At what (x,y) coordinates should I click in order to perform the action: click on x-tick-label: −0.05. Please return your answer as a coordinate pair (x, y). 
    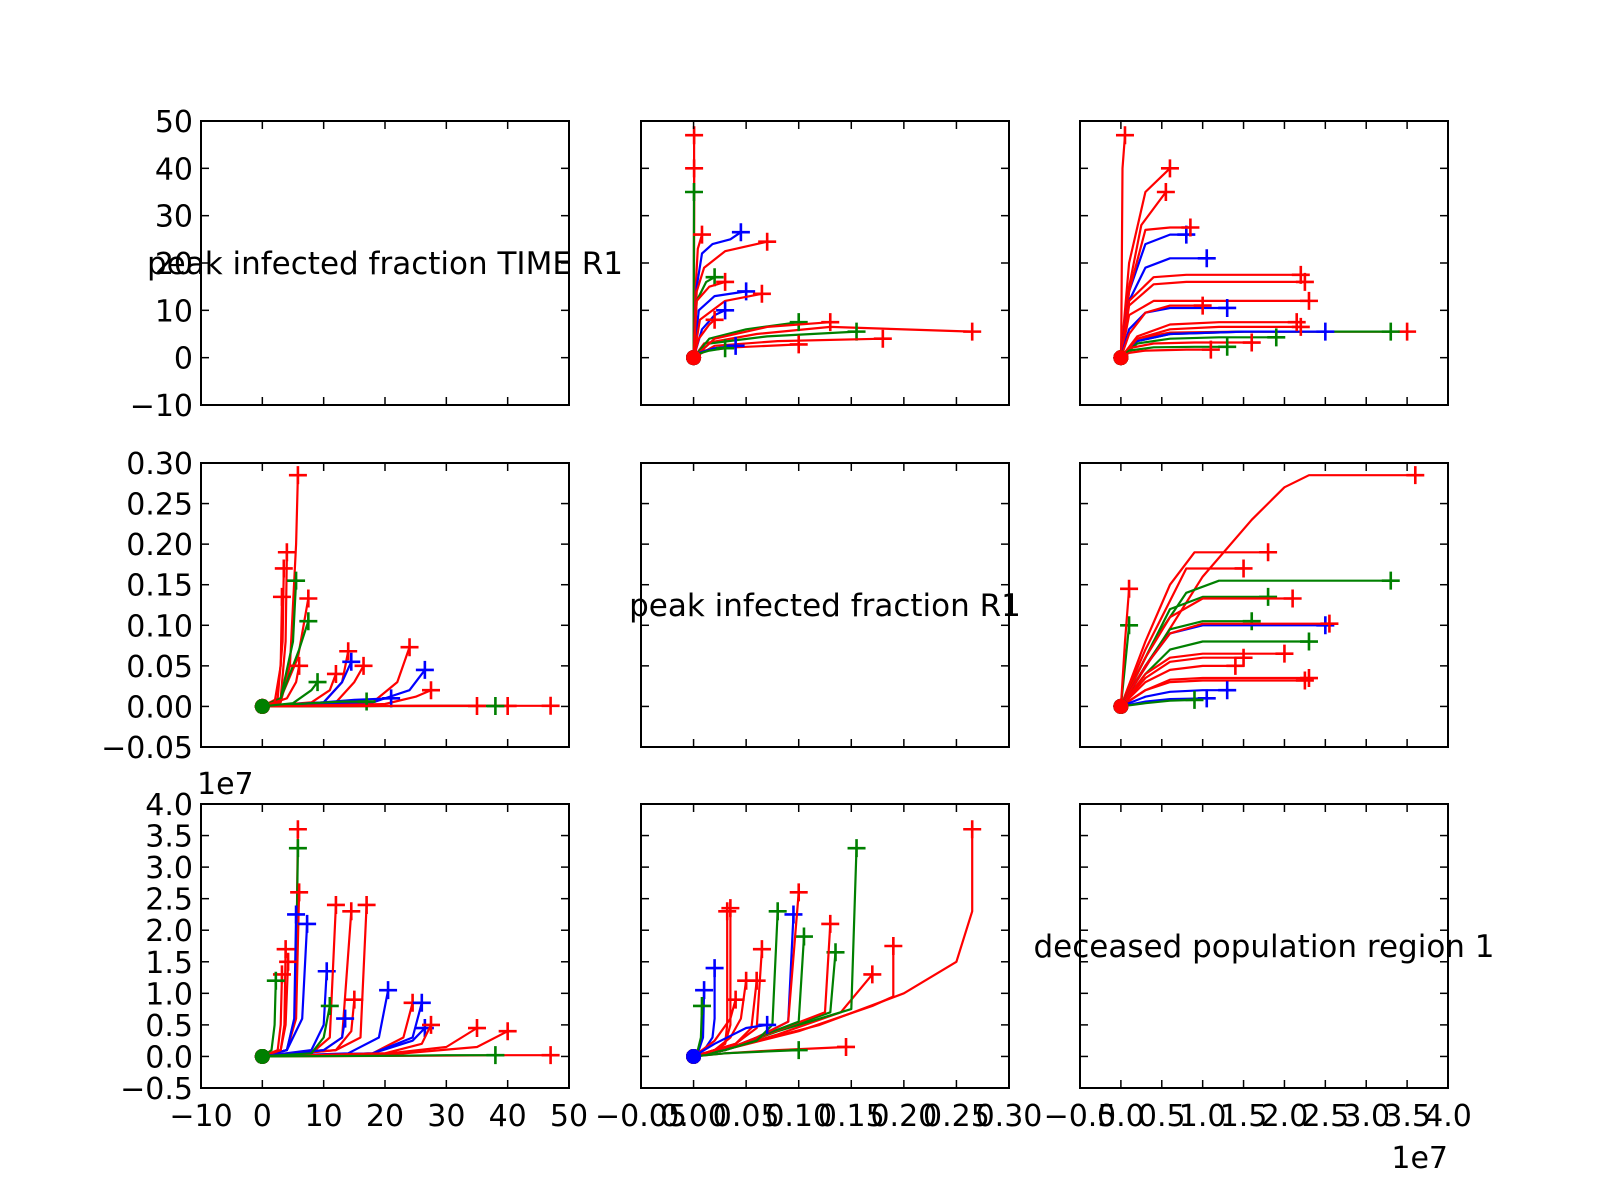
    Looking at the image, I should click on (641, 1116).